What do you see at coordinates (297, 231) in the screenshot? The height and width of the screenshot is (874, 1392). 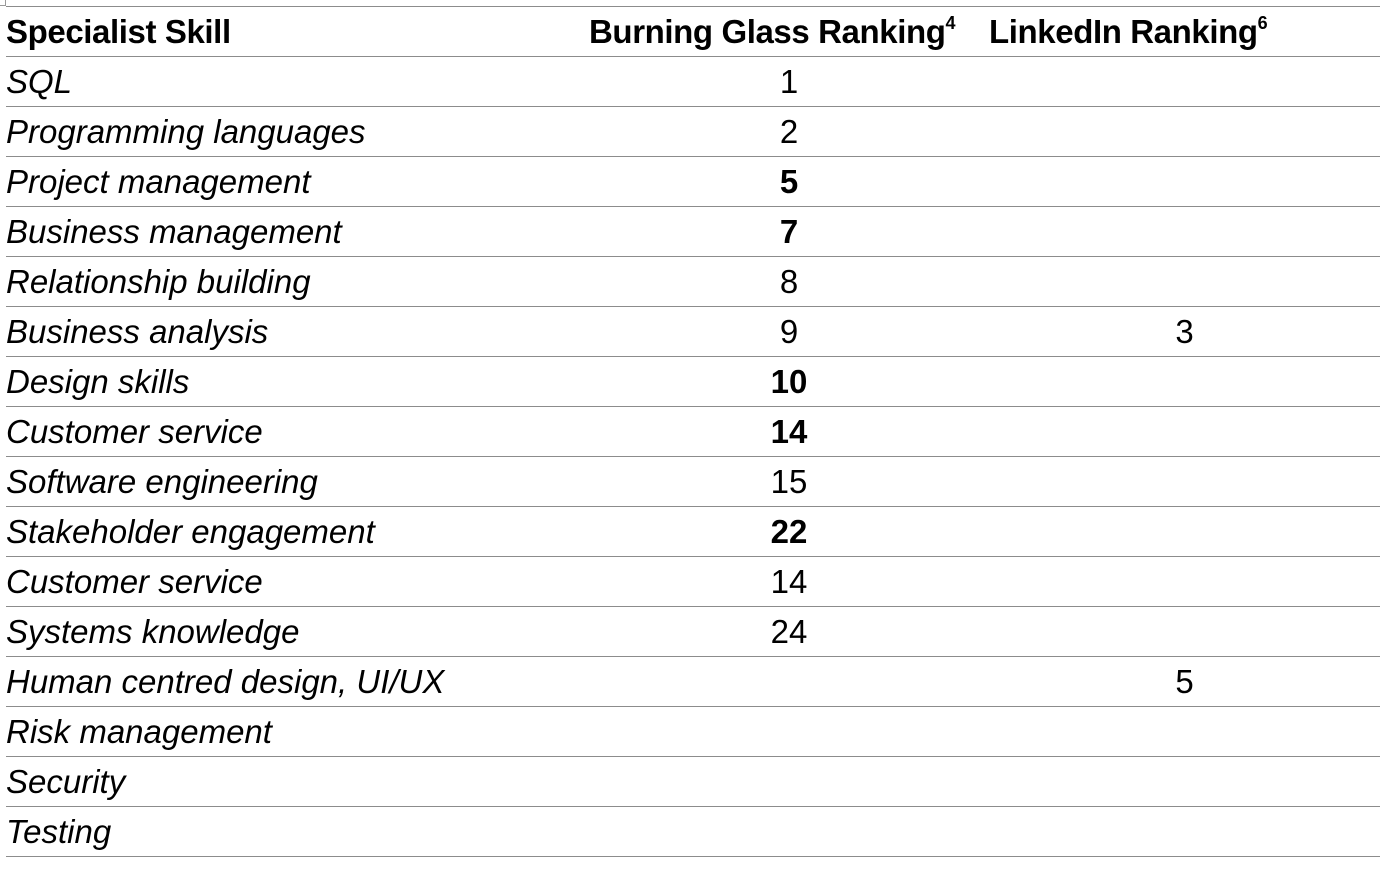 I see `skill-name-cell: Business management` at bounding box center [297, 231].